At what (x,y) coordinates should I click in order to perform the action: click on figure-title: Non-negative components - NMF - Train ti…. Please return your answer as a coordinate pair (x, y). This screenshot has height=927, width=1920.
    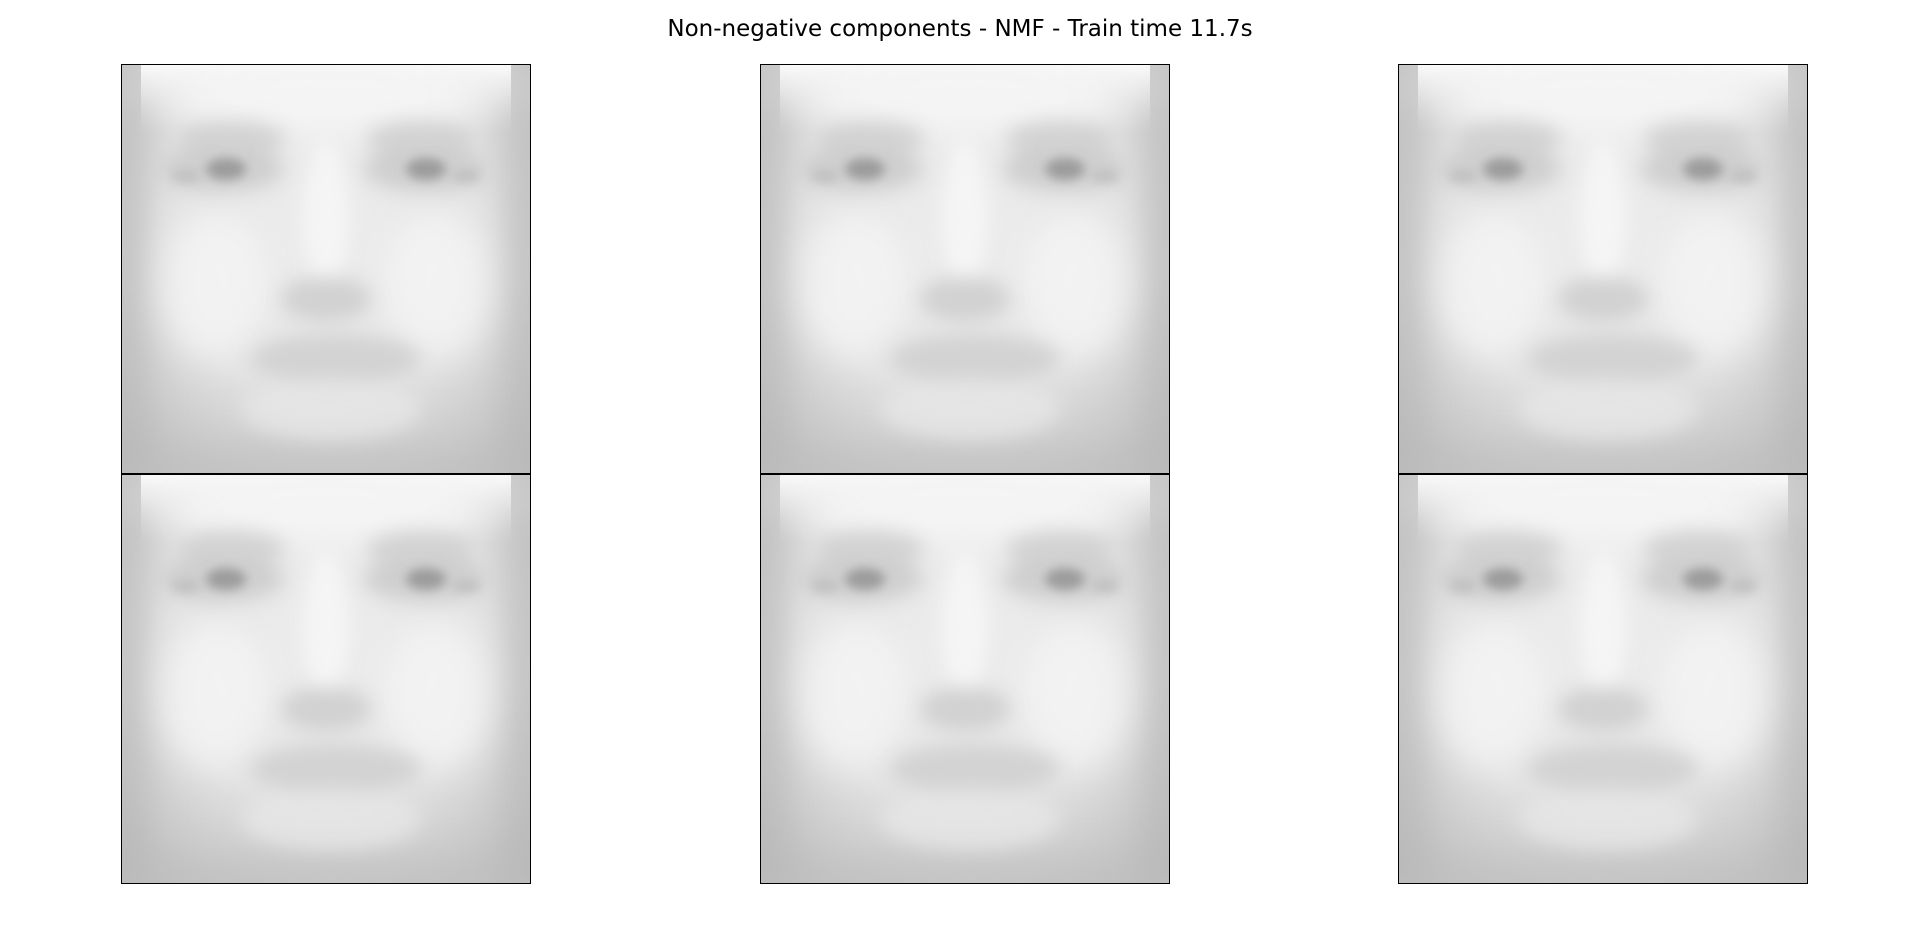
    Looking at the image, I should click on (960, 29).